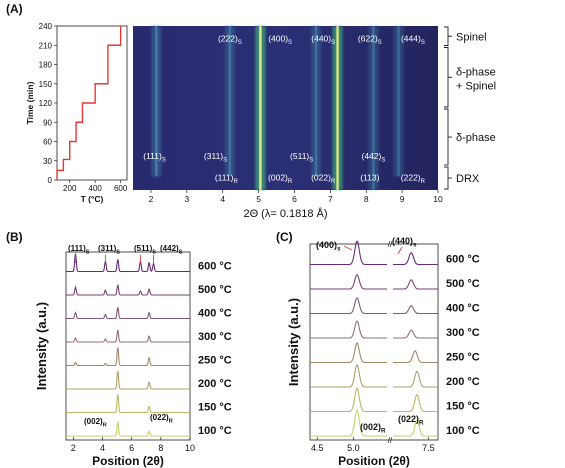 The width and height of the screenshot is (565, 468). I want to click on ramp-ytick-label: 210, so click(46, 45).